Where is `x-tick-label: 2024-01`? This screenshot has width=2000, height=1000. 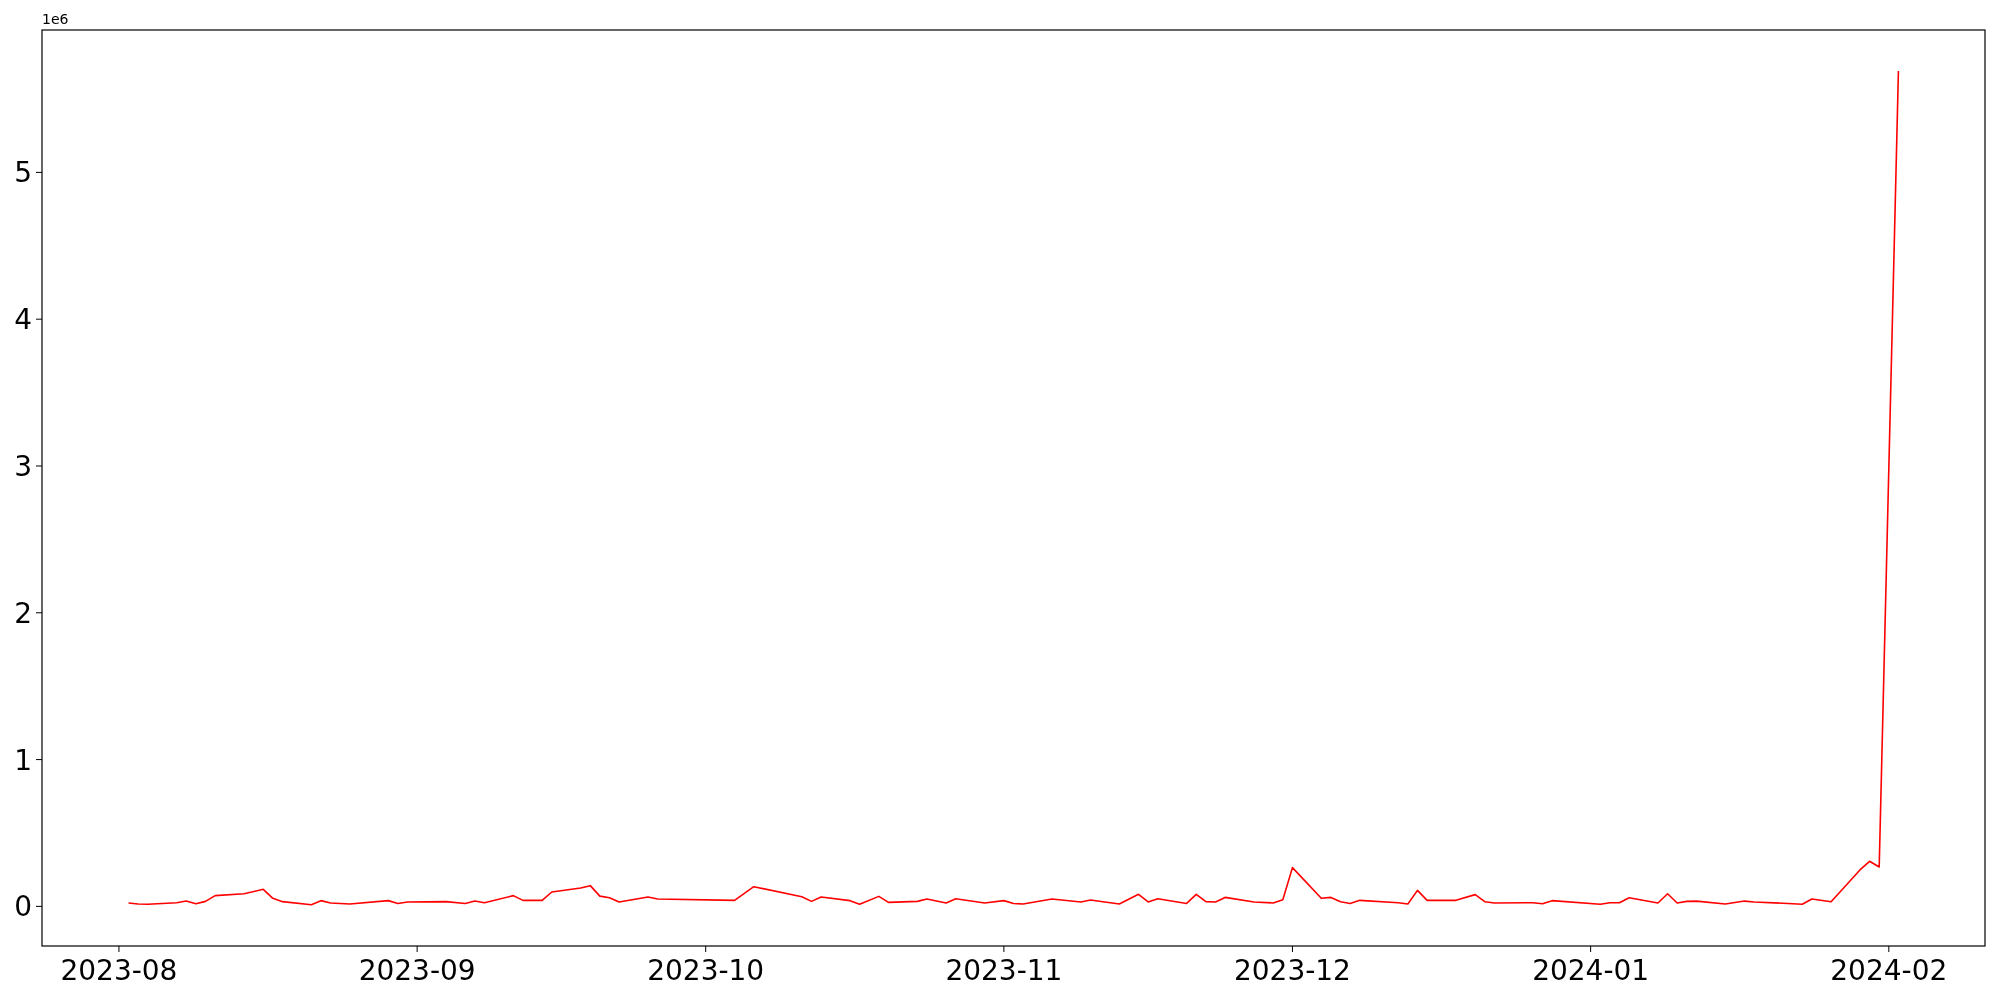 x-tick-label: 2024-01 is located at coordinates (1591, 970).